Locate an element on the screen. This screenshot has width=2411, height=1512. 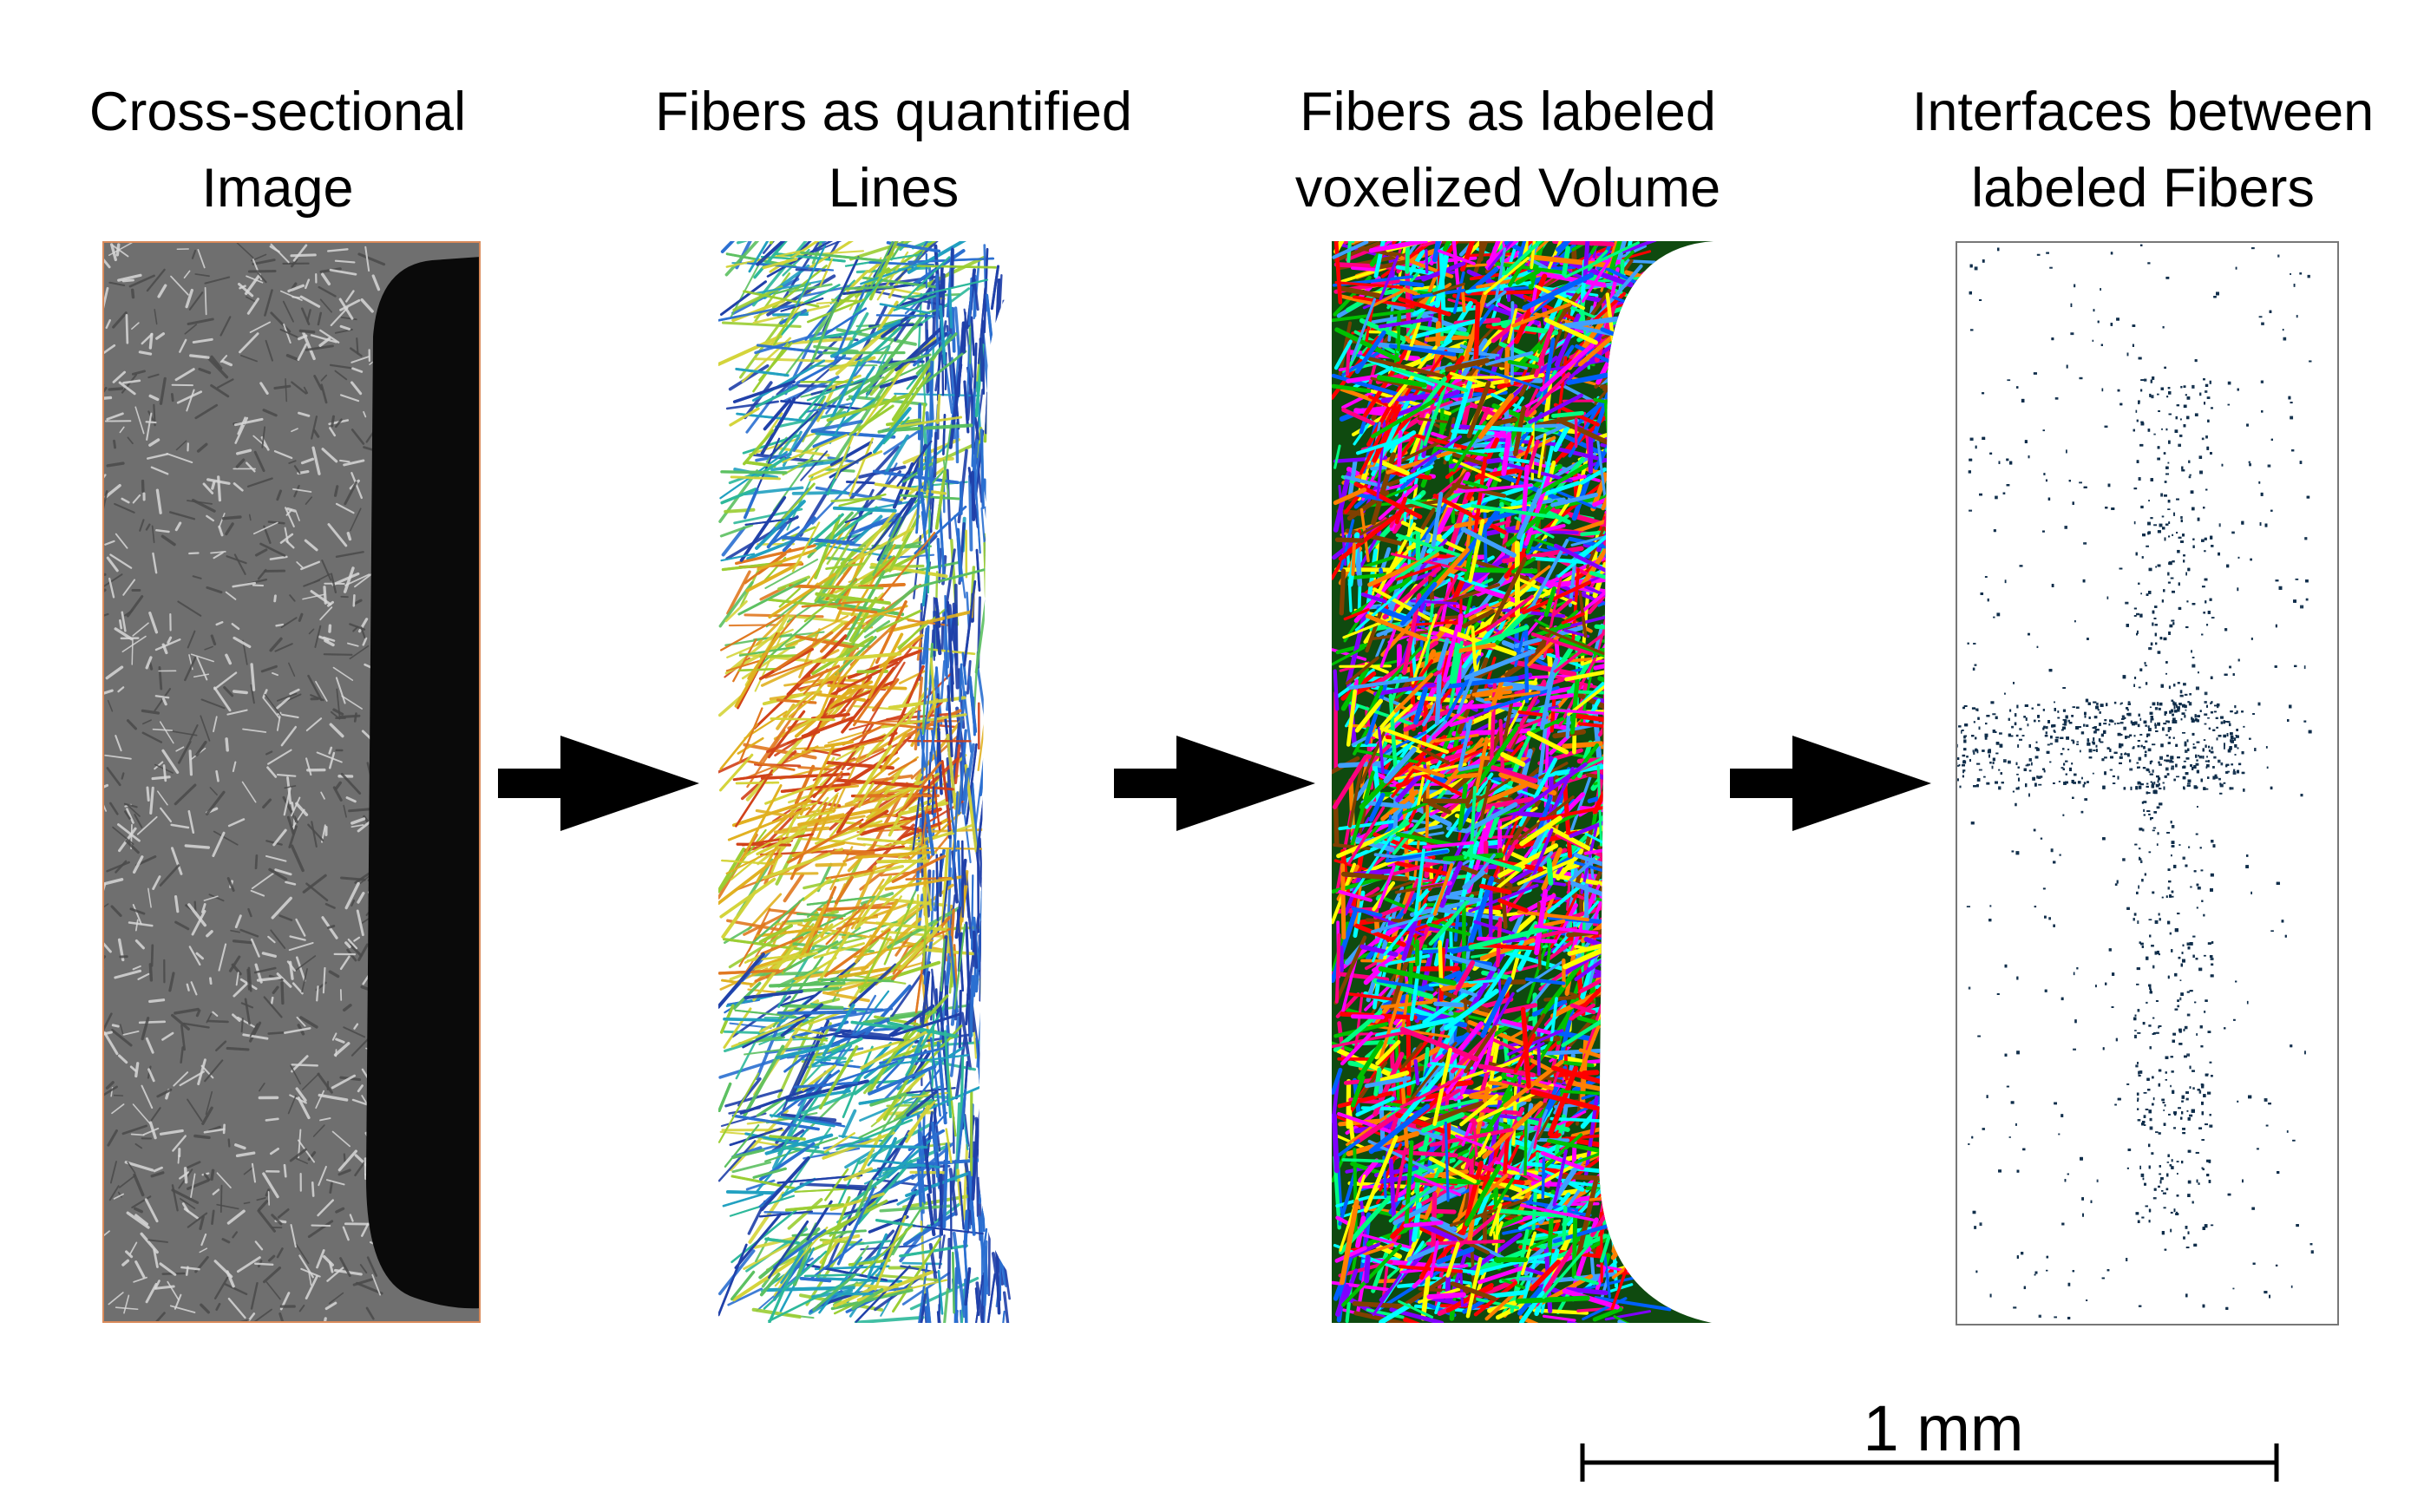
title-line: Cross-sectional is located at coordinates (277, 112).